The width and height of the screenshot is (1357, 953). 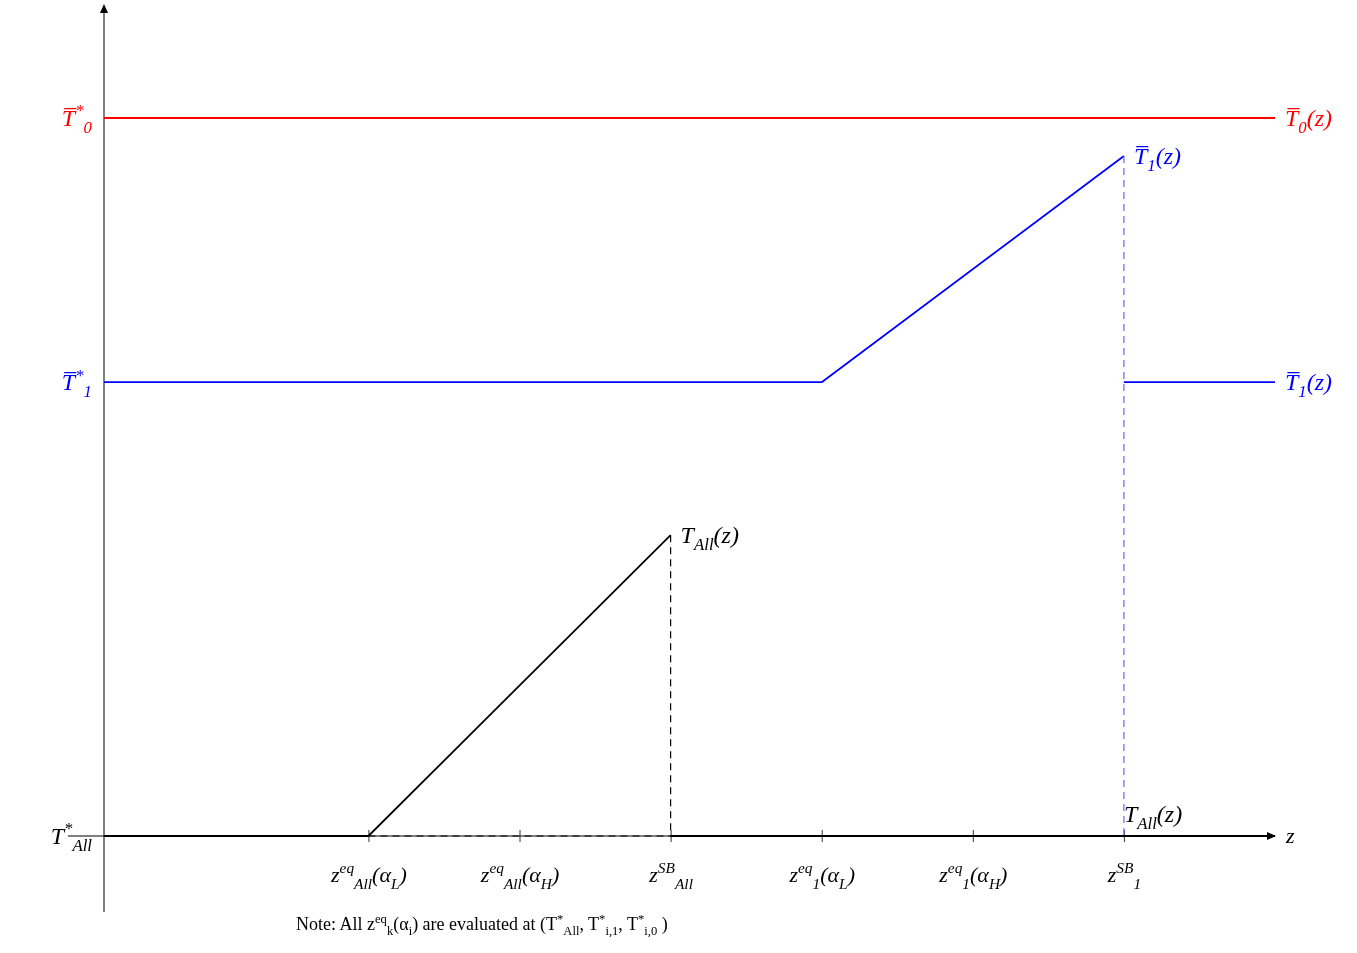 I want to click on series-label: T̅$_{0}$(z), so click(x=1309, y=121).